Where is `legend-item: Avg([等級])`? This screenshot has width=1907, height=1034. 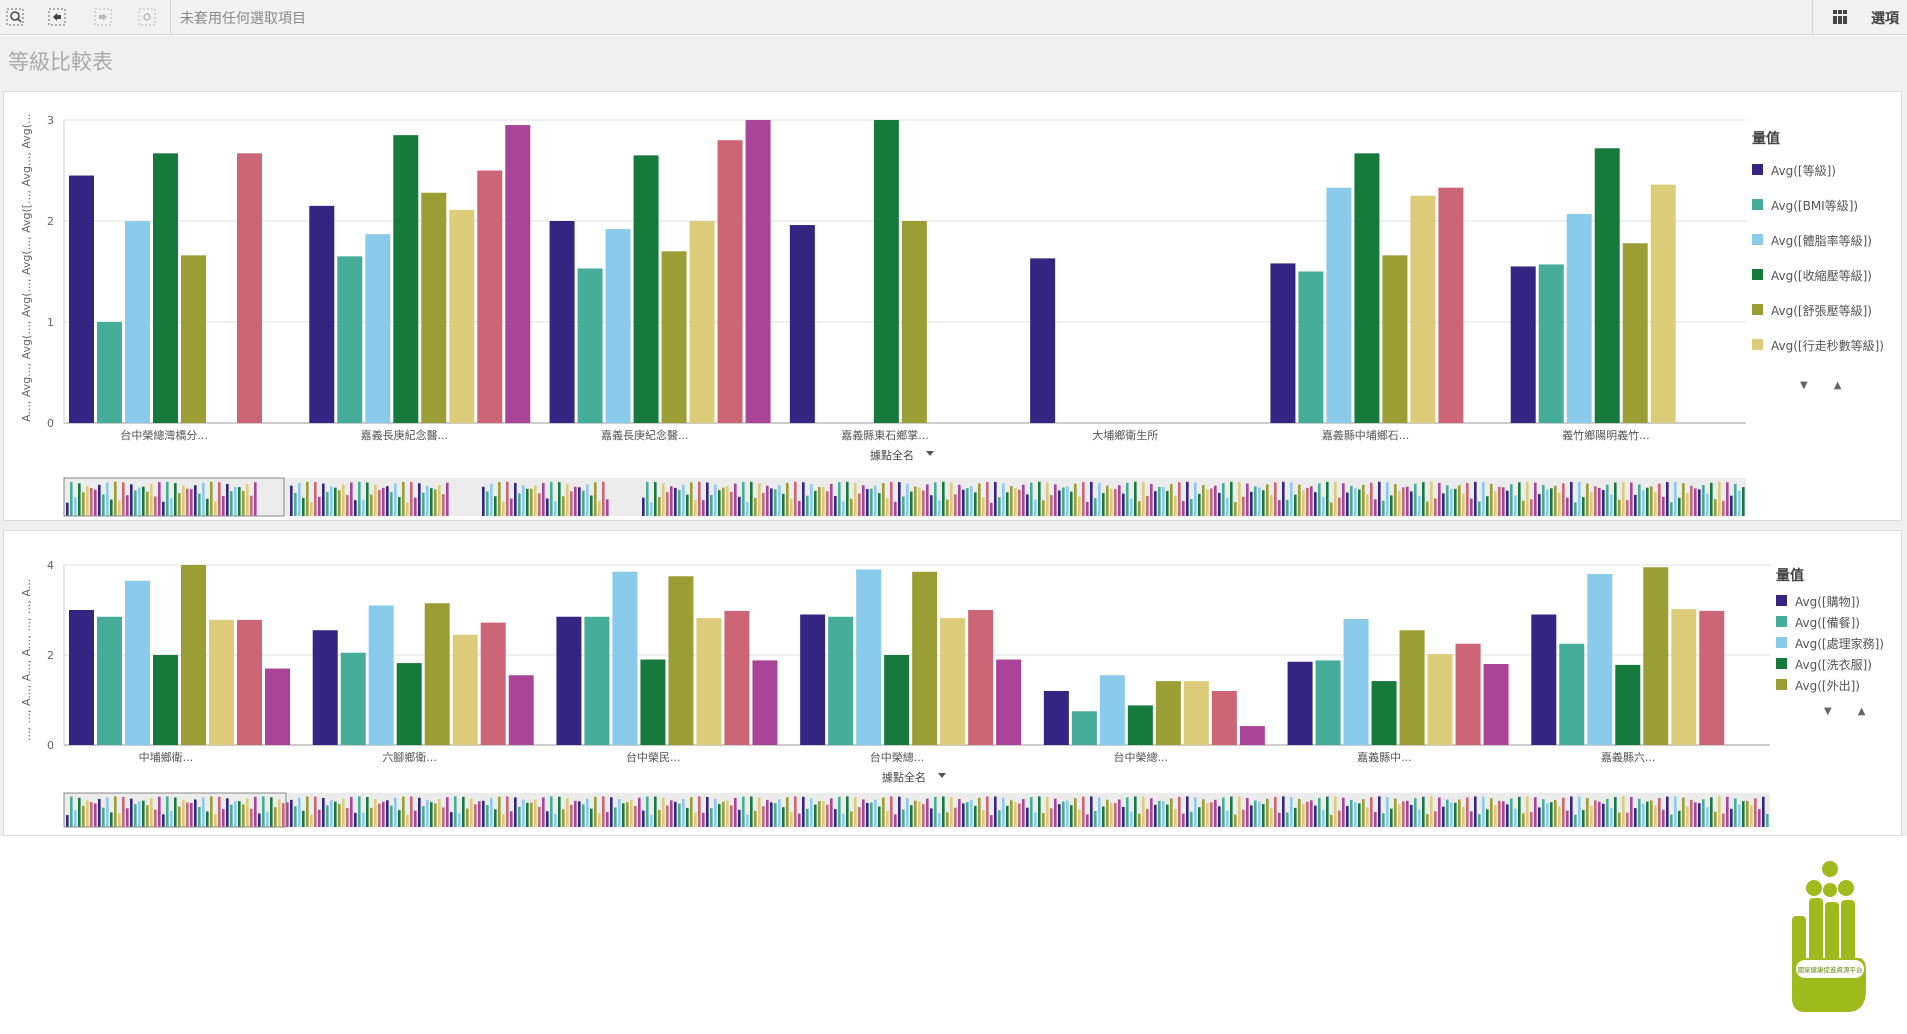
legend-item: Avg([等級]) is located at coordinates (1818, 179).